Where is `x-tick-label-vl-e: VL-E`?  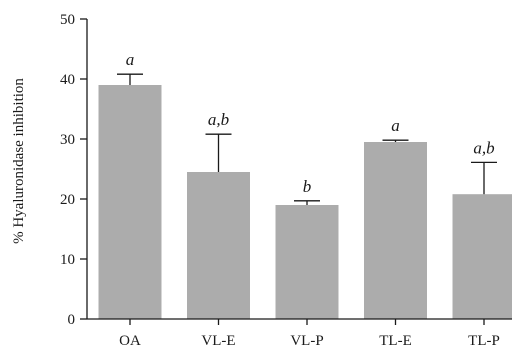 x-tick-label-vl-e: VL-E is located at coordinates (218, 341).